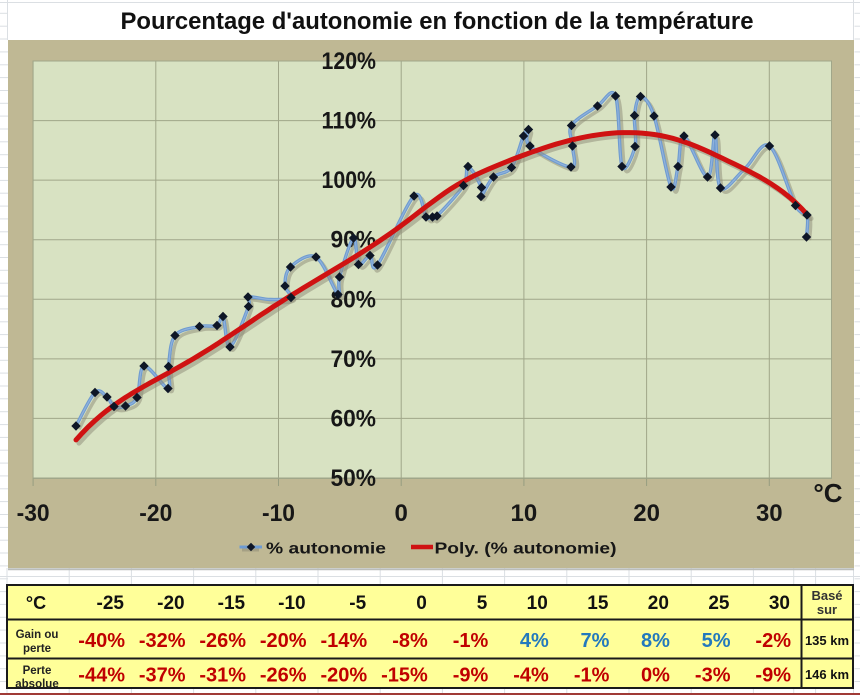 This screenshot has height=700, width=860. Describe the element at coordinates (594, 641) in the screenshot. I see `svg-text: 7%` at that location.